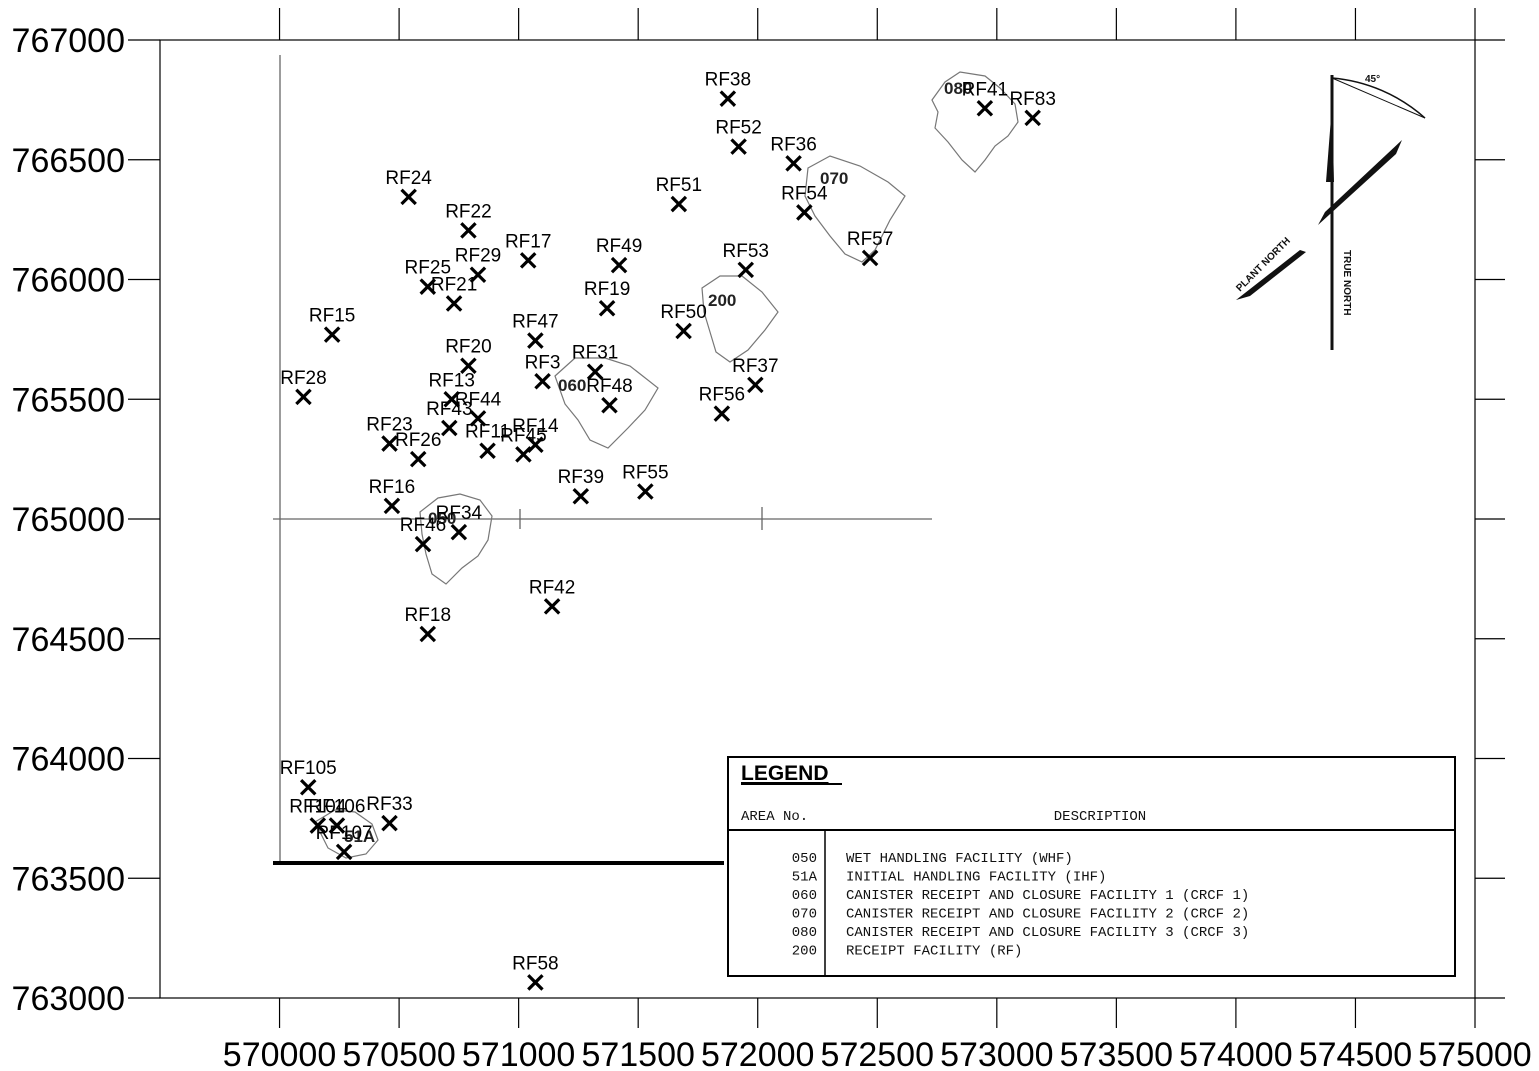 The image size is (1539, 1071). What do you see at coordinates (607, 289) in the screenshot?
I see `point-label: RF19` at bounding box center [607, 289].